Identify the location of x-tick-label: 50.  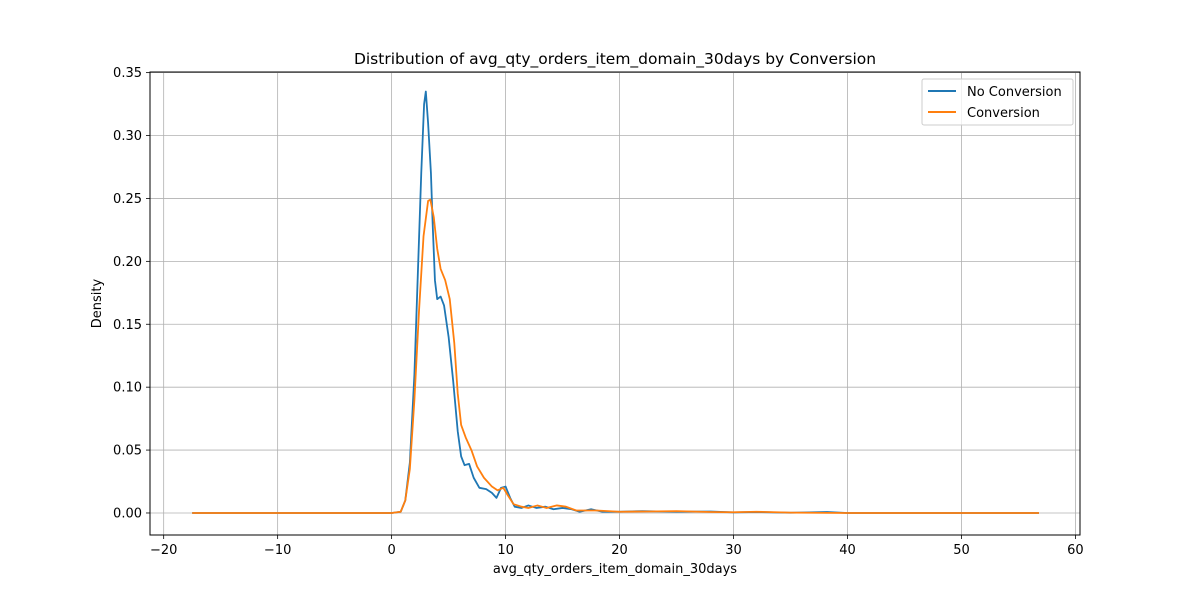
(961, 550).